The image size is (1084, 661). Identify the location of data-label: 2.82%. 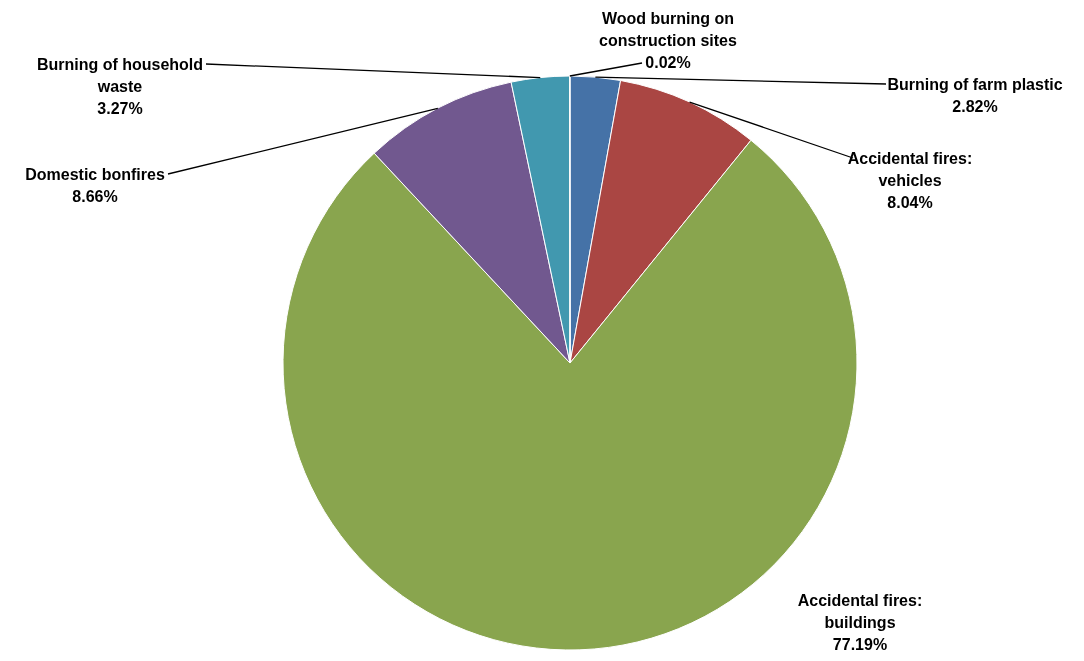
(975, 106).